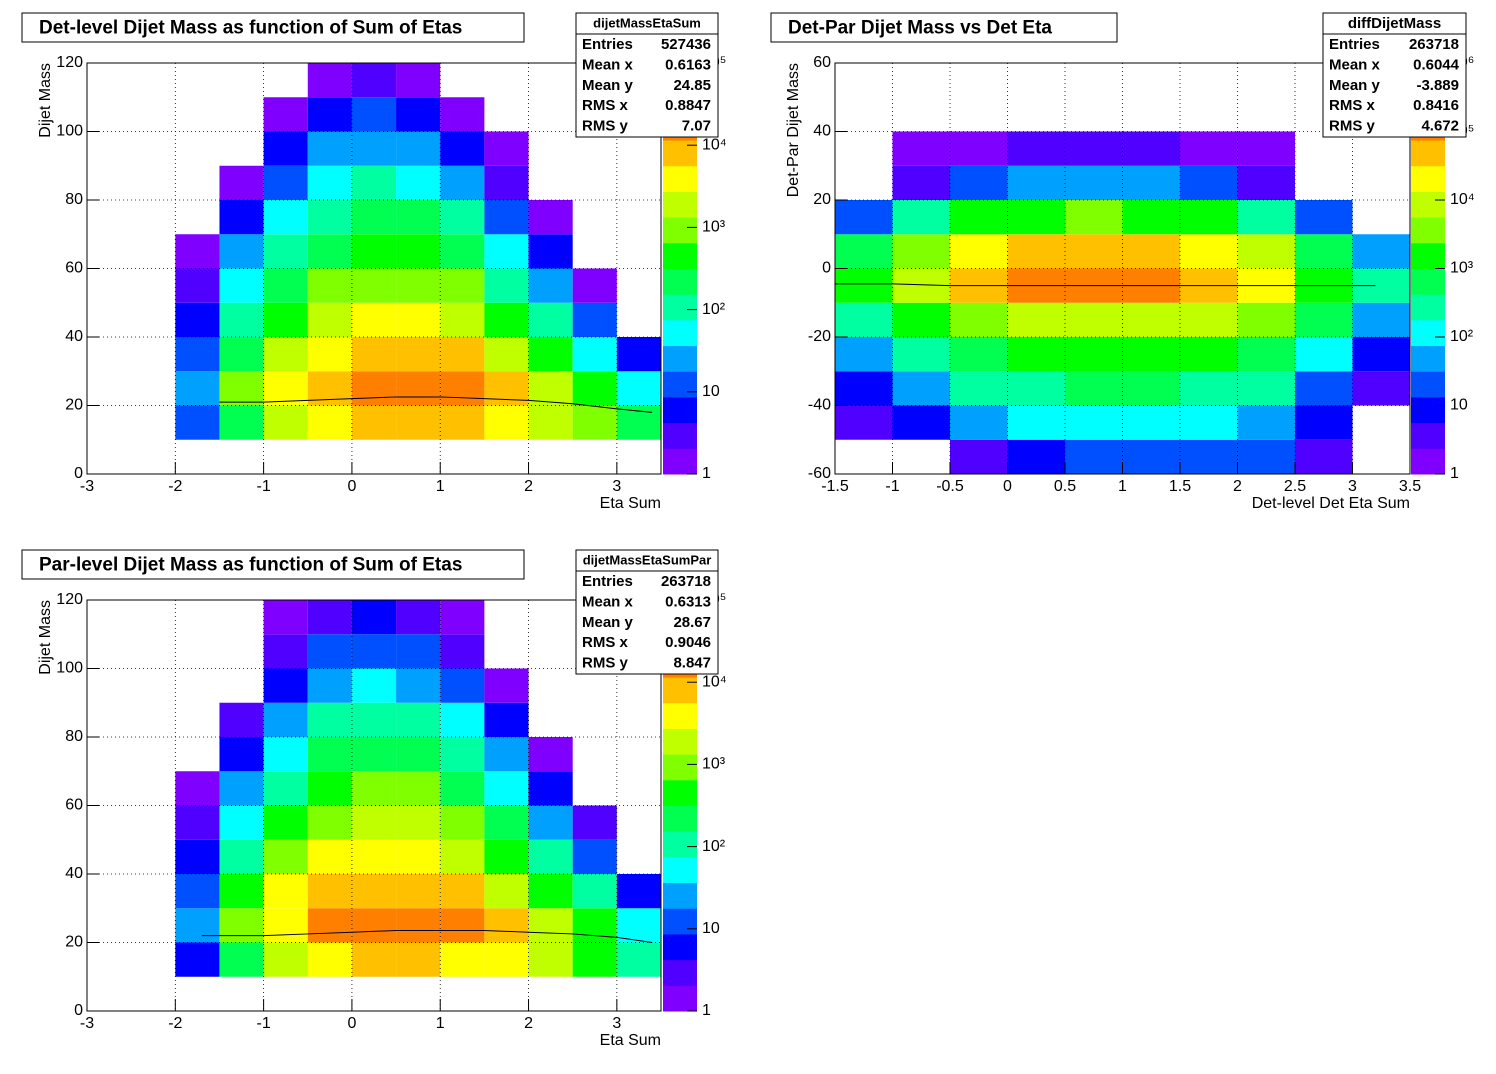 The width and height of the screenshot is (1496, 1074). What do you see at coordinates (440, 486) in the screenshot?
I see `x-tick-label: 1` at bounding box center [440, 486].